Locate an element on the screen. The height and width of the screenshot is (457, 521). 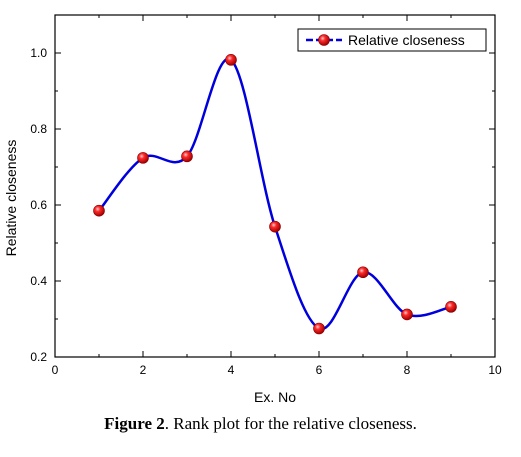
figure-label: Figure 2 is located at coordinates (134, 423).